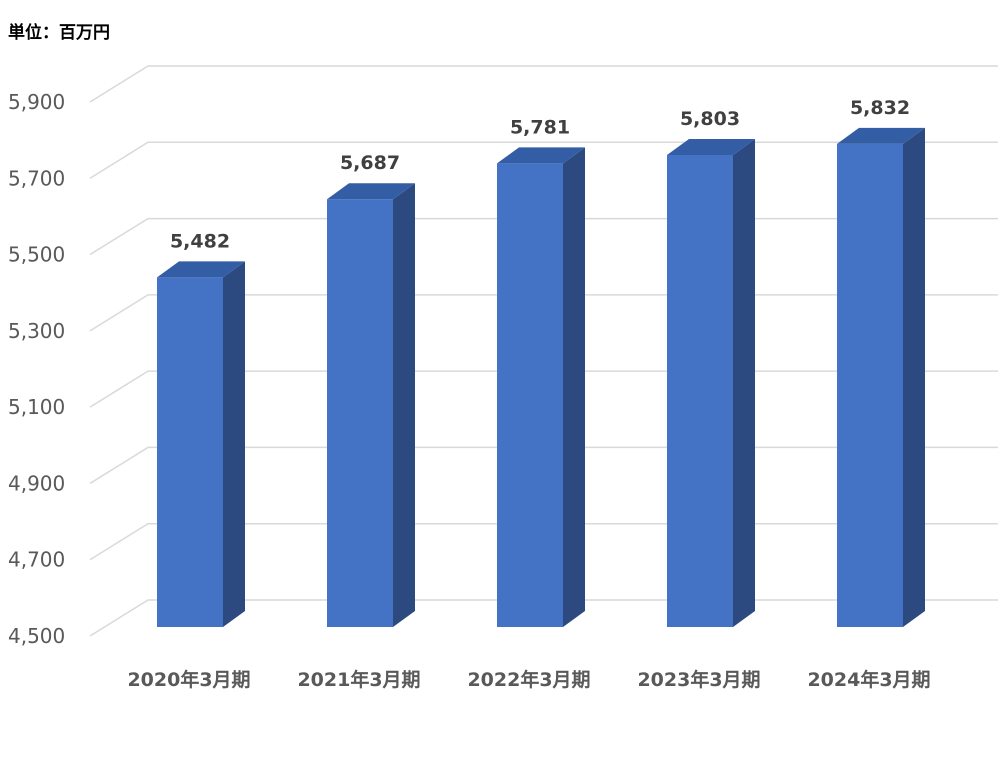 This screenshot has width=1005, height=762. What do you see at coordinates (370, 163) in the screenshot?
I see `data-label: 5,687` at bounding box center [370, 163].